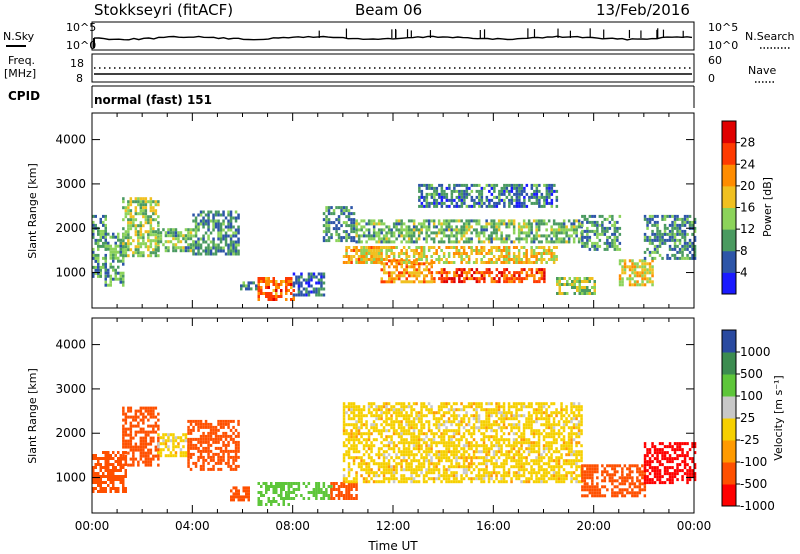 The height and width of the screenshot is (554, 800). What do you see at coordinates (81, 27) in the screenshot?
I see `noise-left-tick-top: 10^5` at bounding box center [81, 27].